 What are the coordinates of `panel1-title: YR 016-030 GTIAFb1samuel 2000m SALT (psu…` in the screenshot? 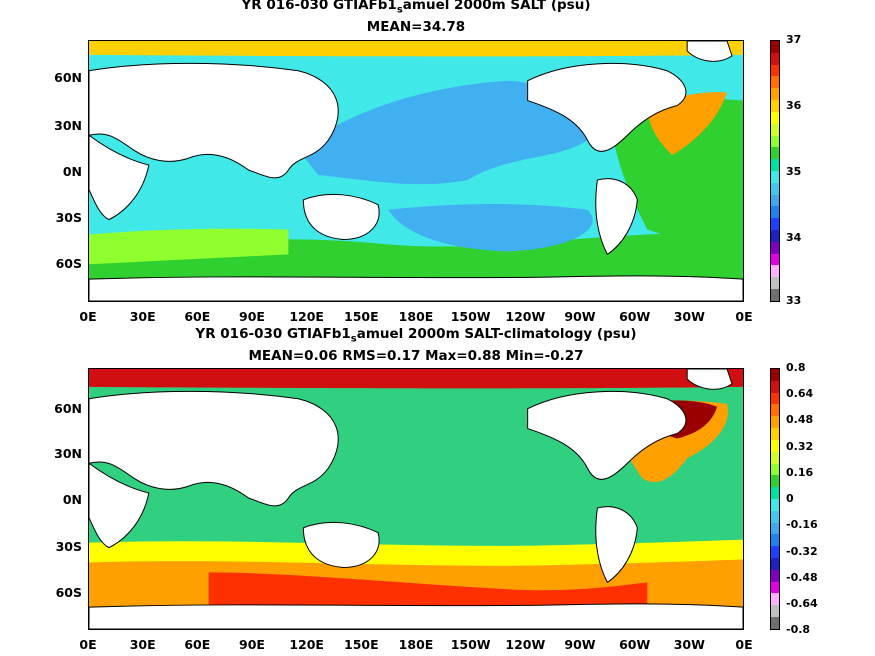 It's located at (416, 8).